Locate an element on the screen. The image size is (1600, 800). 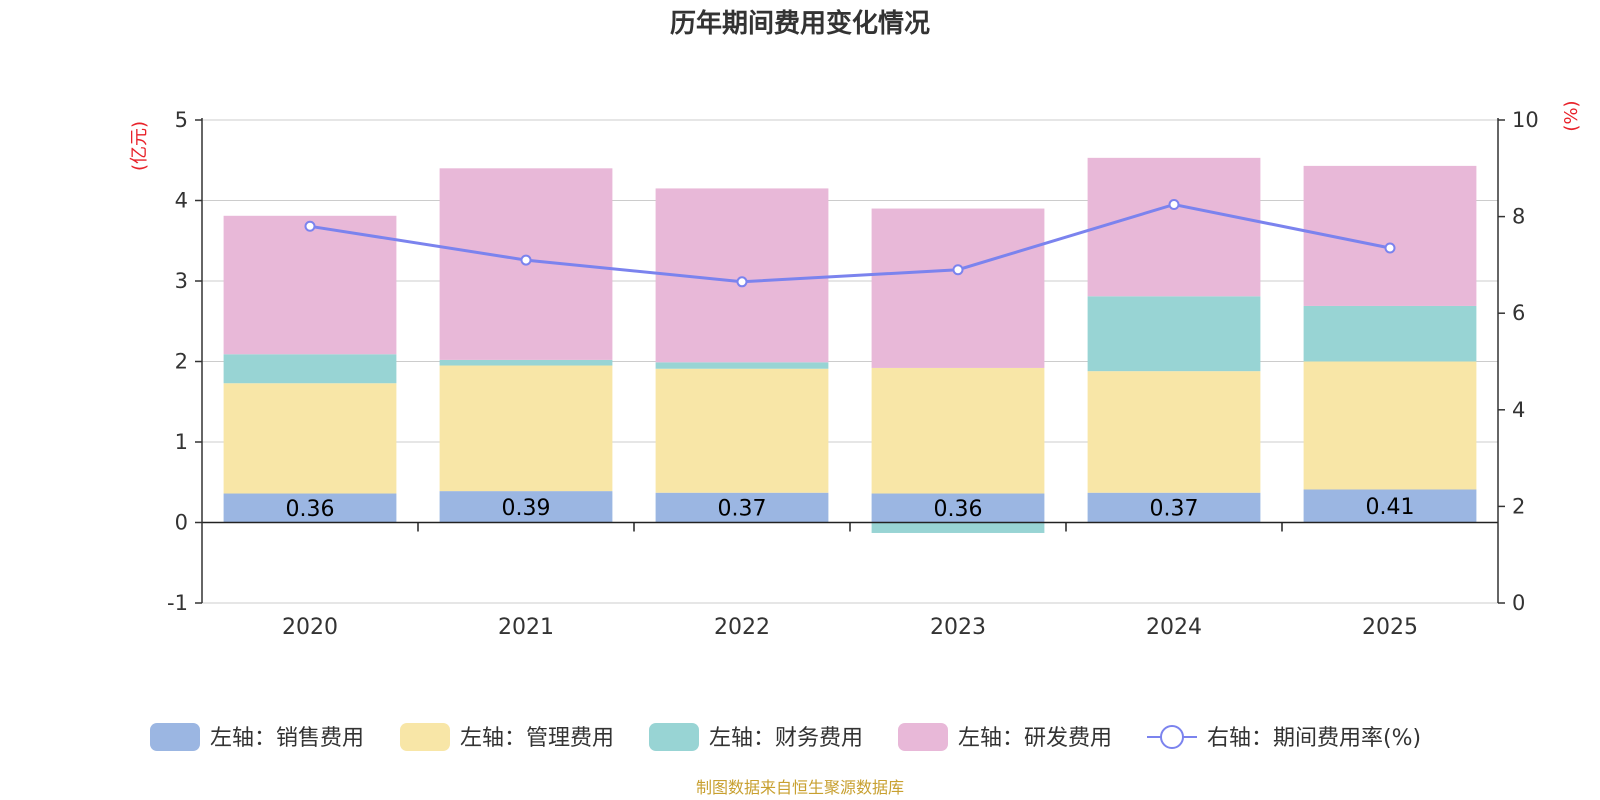
data-label-2020: 0.36 is located at coordinates (310, 509).